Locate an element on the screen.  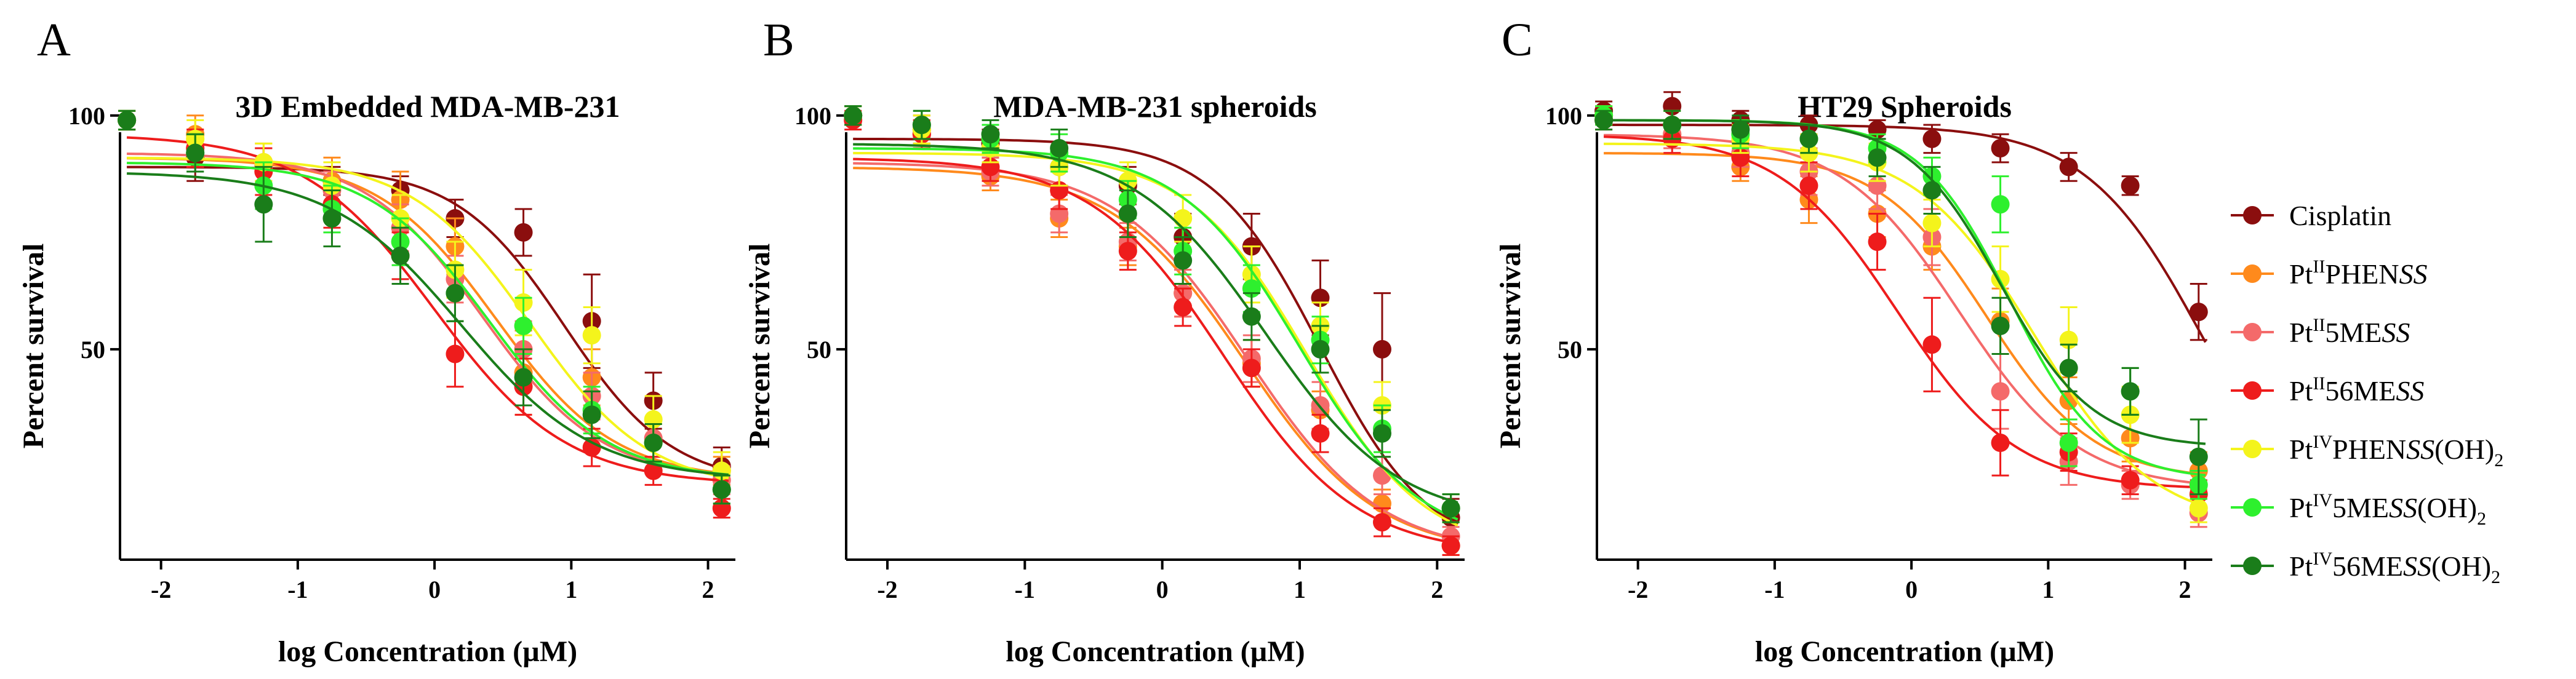
chart-title: HT29 Spheroids is located at coordinates (1905, 107).